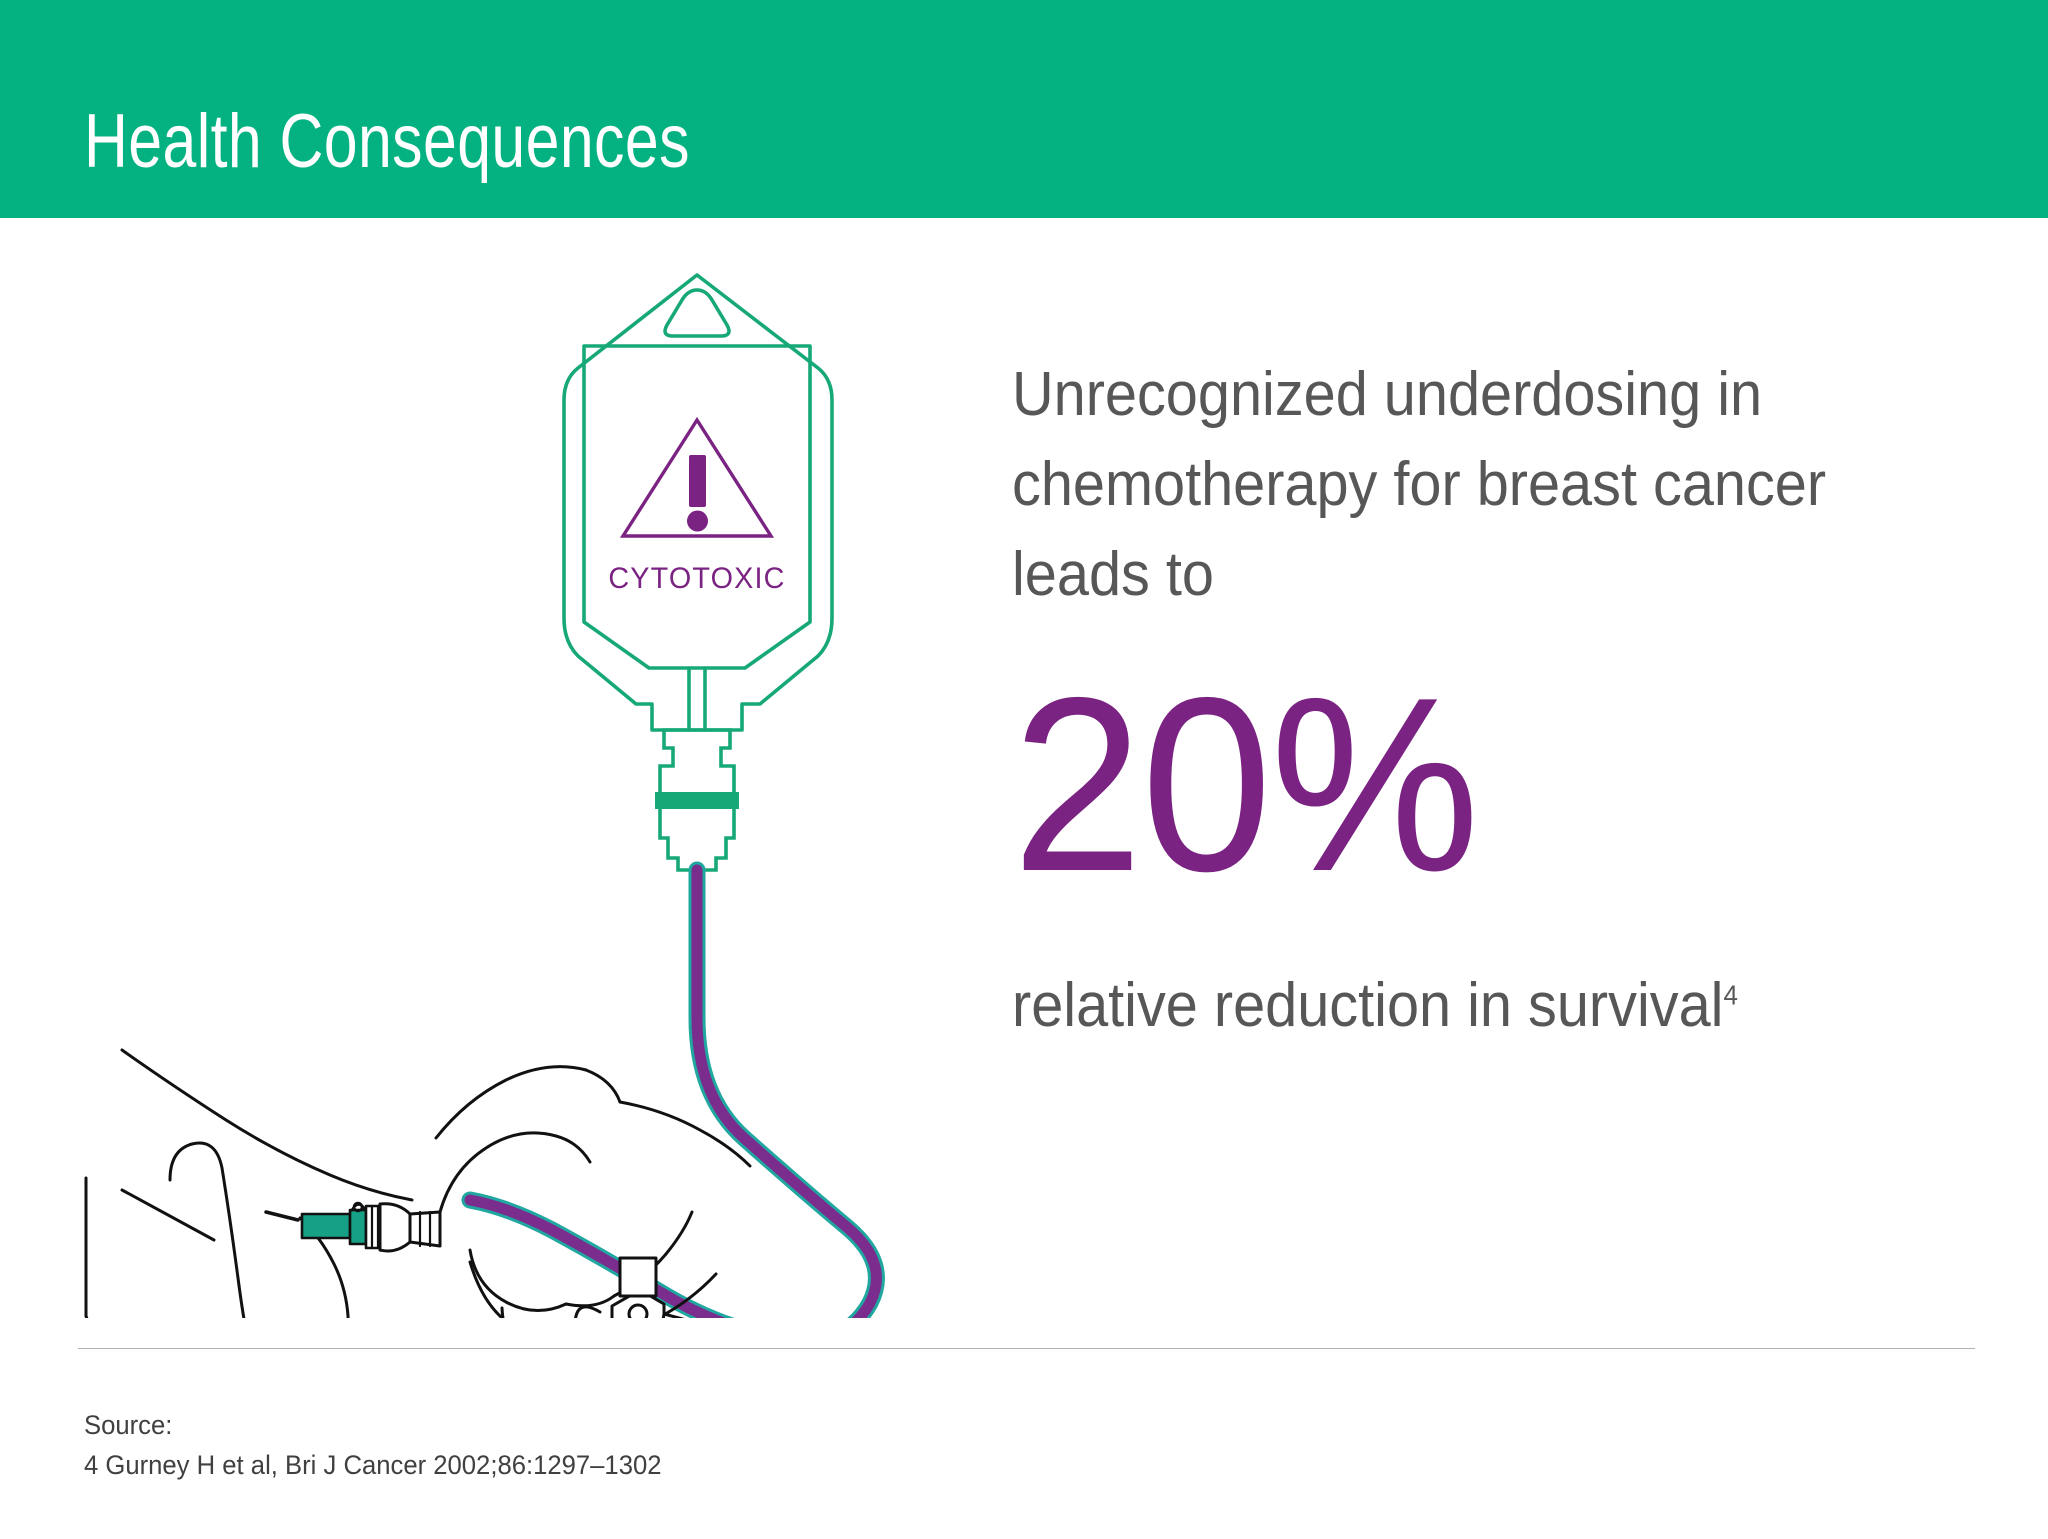 The height and width of the screenshot is (1539, 2048). I want to click on big-statistic-wrap: 20%, so click(1512, 790).